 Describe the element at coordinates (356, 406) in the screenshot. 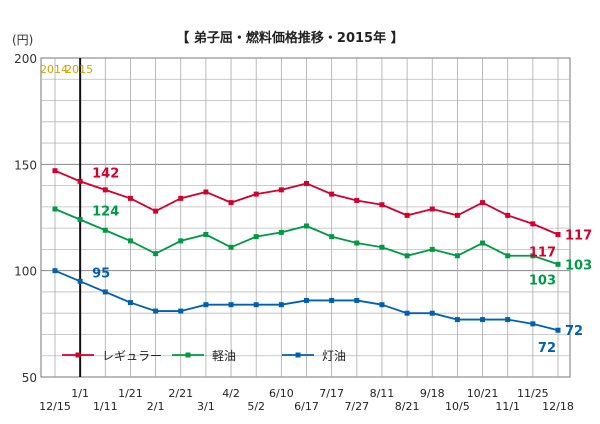

I see `x-tick-label: 7/27` at that location.